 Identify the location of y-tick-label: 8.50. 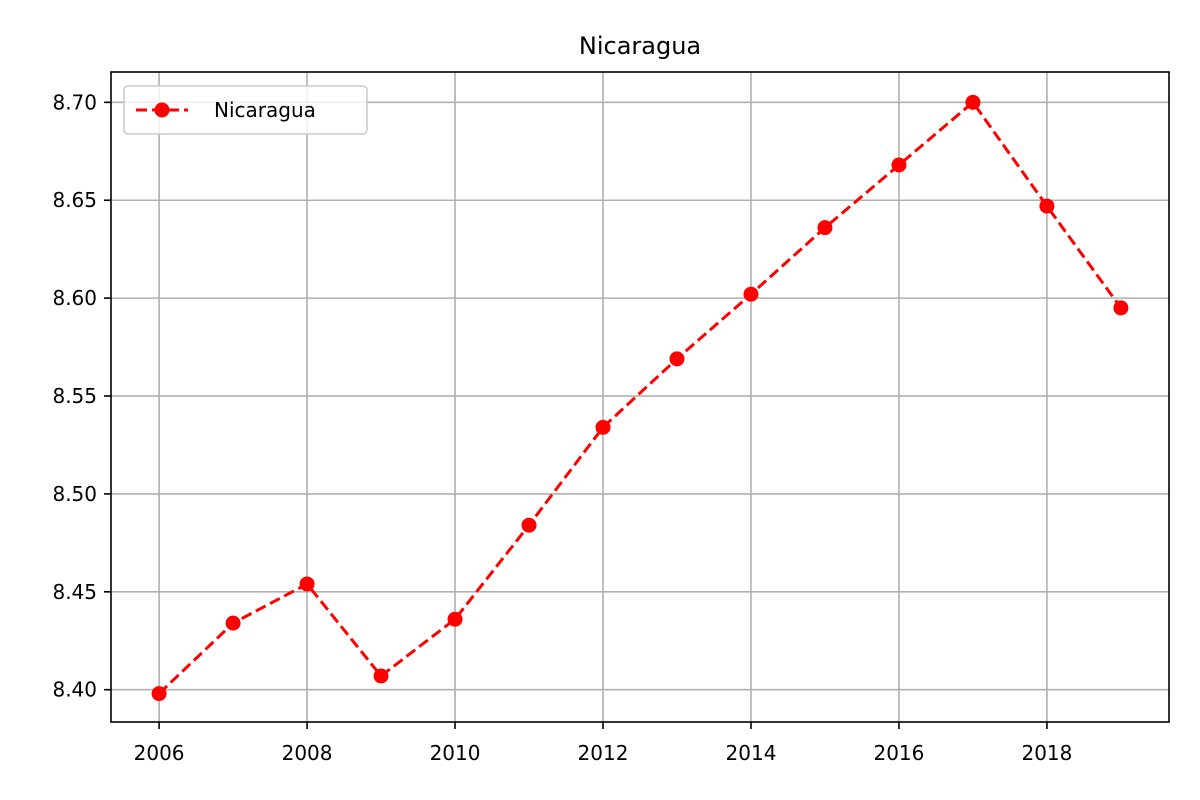
(74, 494).